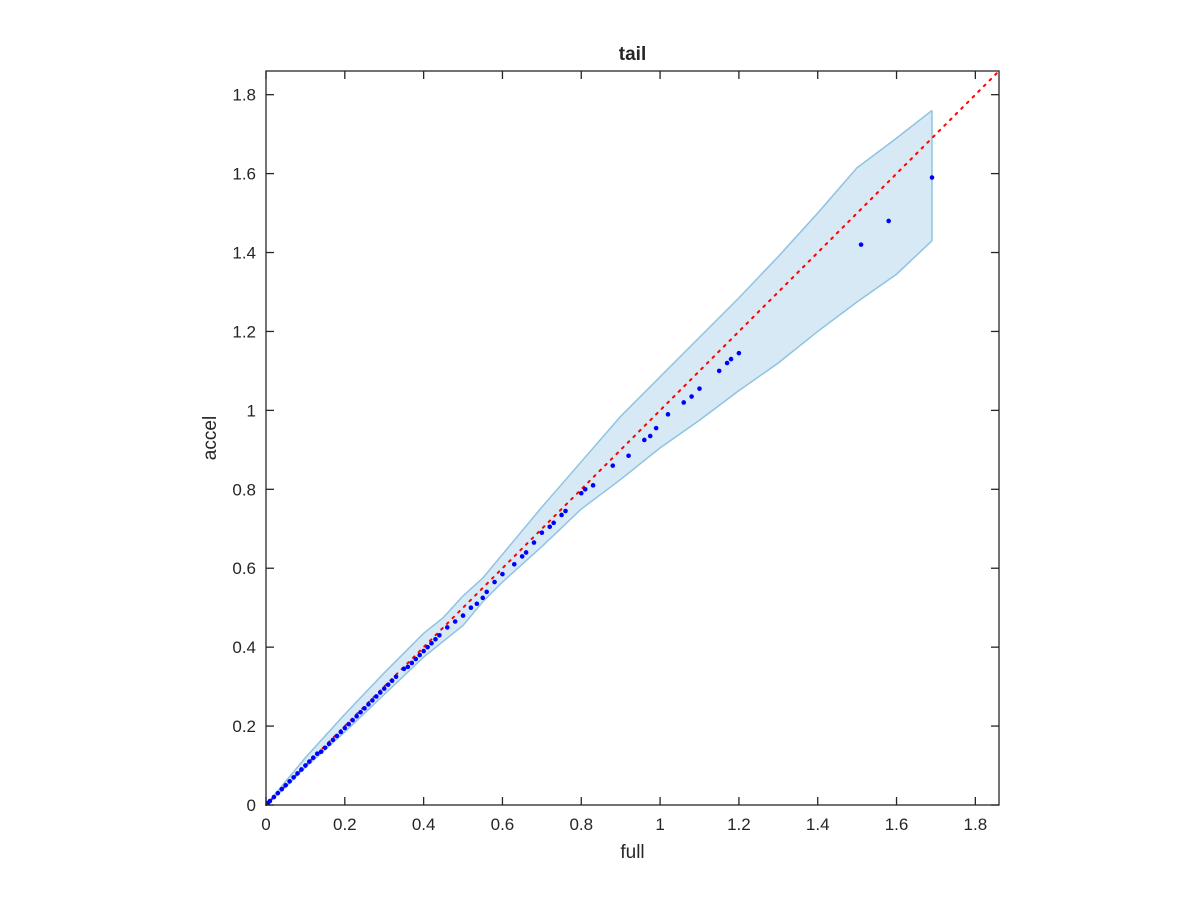  Describe the element at coordinates (251, 410) in the screenshot. I see `y-tick-label: 1` at that location.